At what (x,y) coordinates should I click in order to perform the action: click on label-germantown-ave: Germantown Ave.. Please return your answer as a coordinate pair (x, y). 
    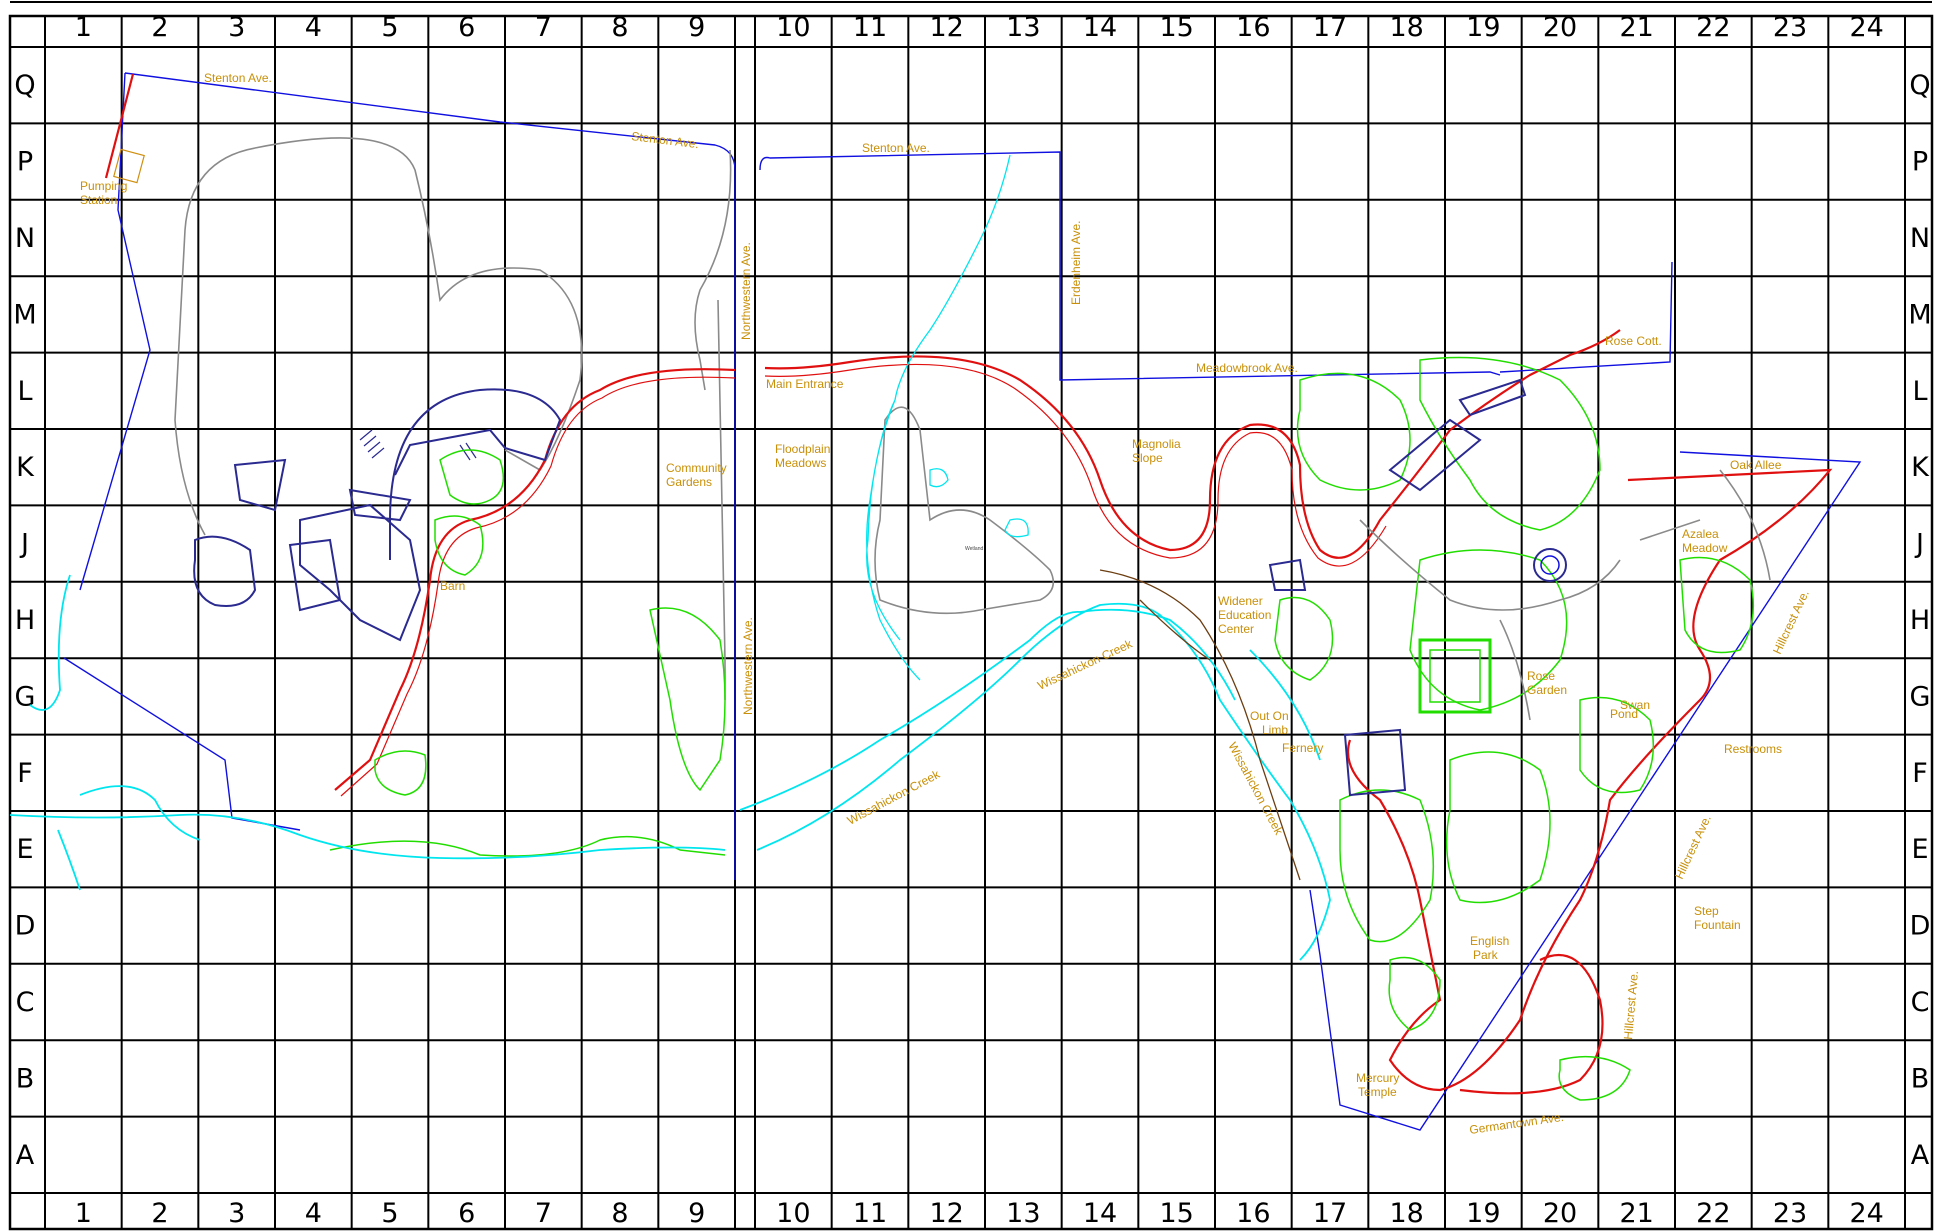
    Looking at the image, I should click on (1516, 1123).